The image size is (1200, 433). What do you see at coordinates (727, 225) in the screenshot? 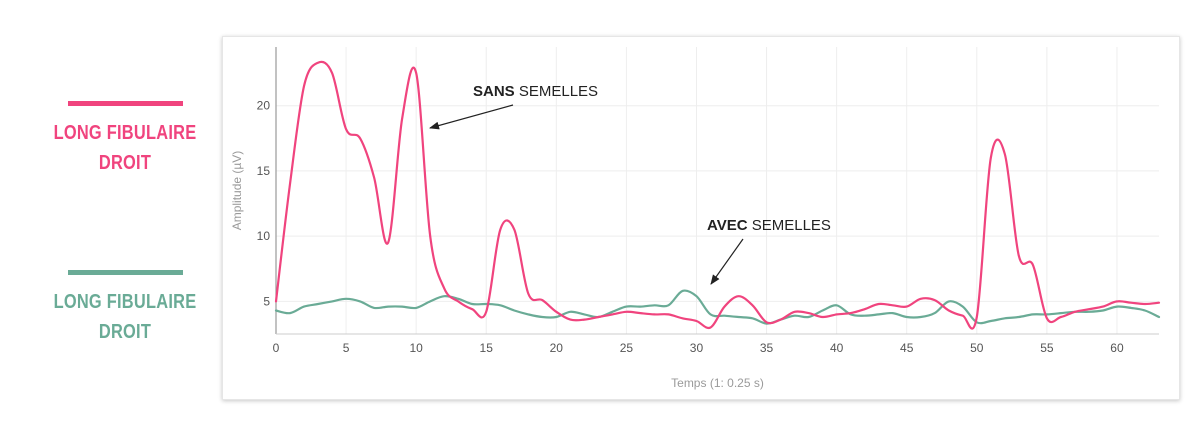
I see `annotation-bold-word: AVEC` at bounding box center [727, 225].